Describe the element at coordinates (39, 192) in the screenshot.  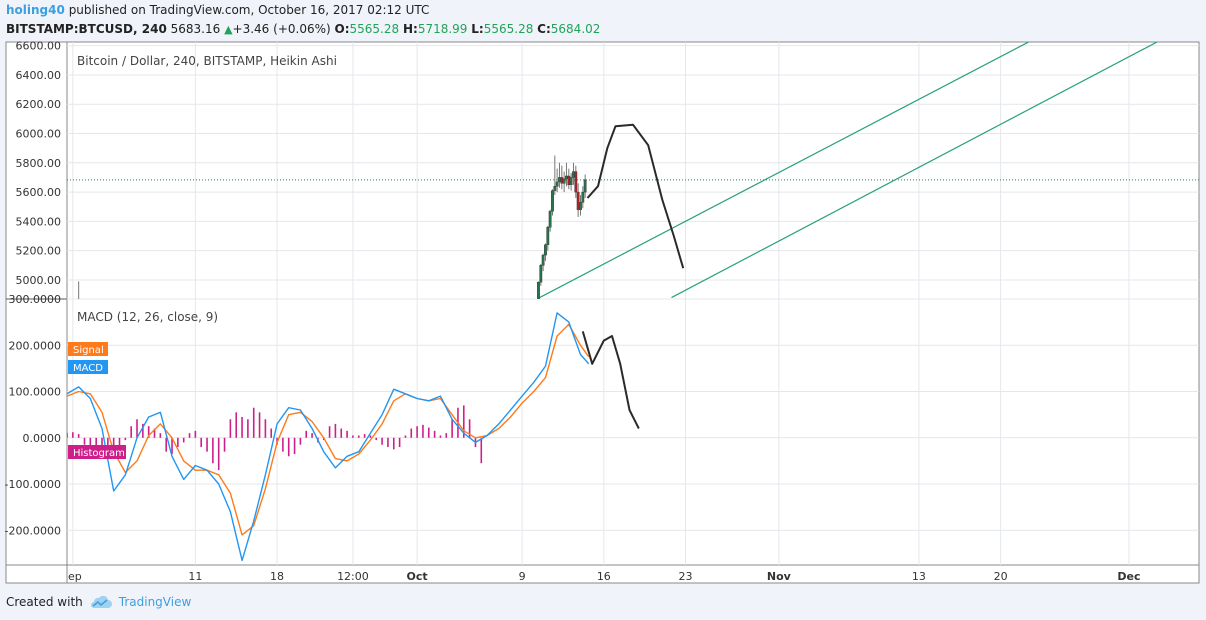
I see `price-tick-label: 5600.00` at that location.